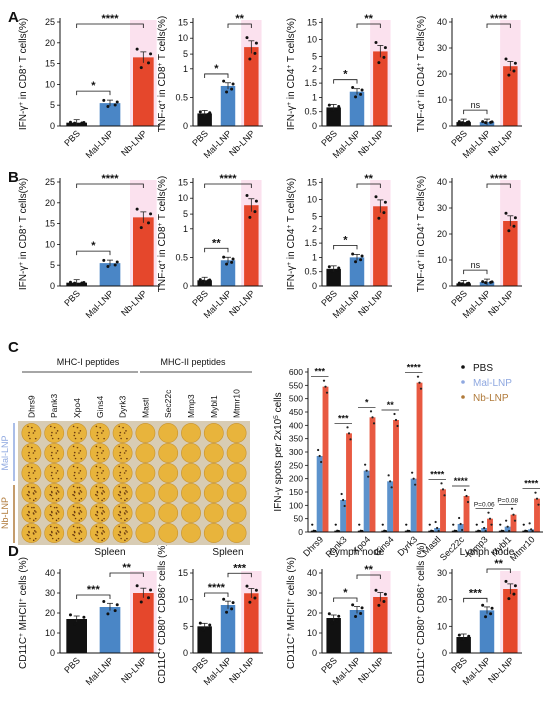  What do you see at coordinates (100, 144) in the screenshot?
I see `x-tick-label: Mal-LNP` at bounding box center [100, 144].